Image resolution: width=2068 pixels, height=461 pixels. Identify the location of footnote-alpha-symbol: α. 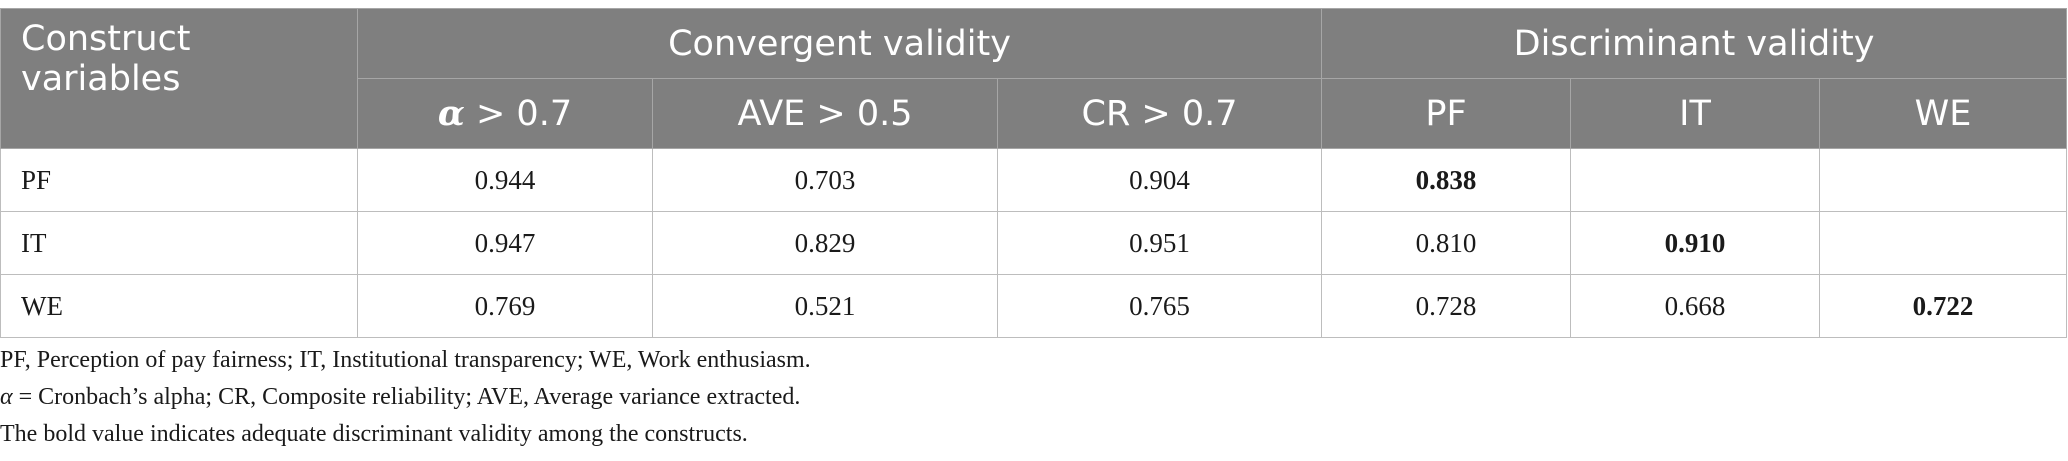
(6, 397).